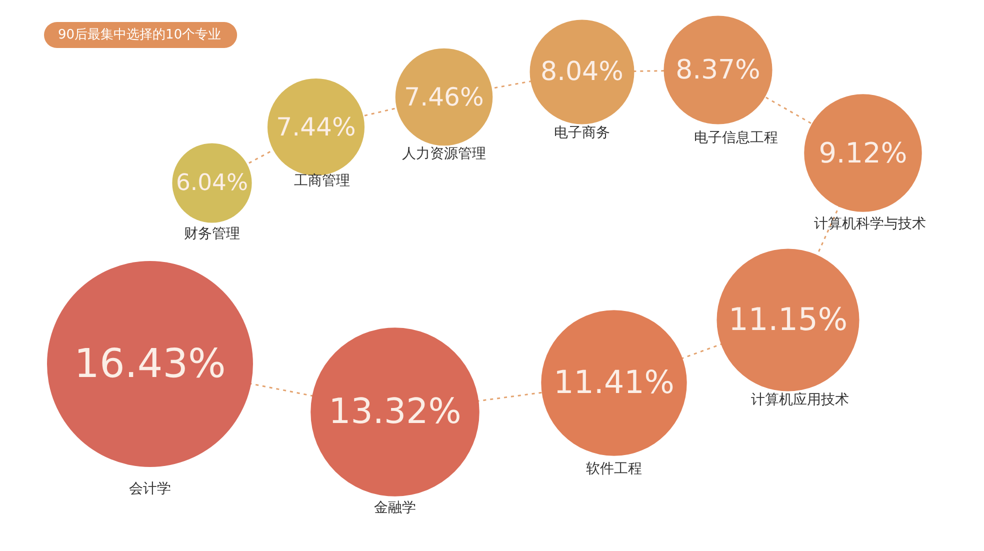 The image size is (984, 551). I want to click on data-label: 6.04%, so click(212, 183).